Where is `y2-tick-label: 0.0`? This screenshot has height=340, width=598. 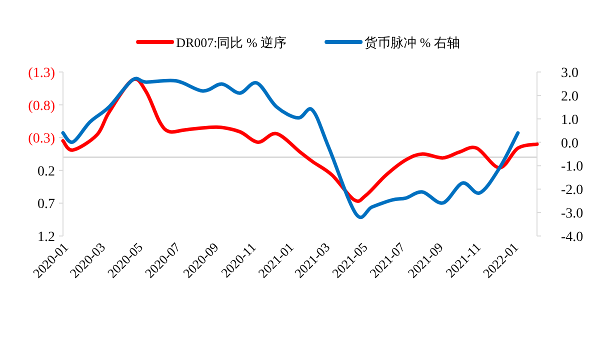 y2-tick-label: 0.0 is located at coordinates (569, 144).